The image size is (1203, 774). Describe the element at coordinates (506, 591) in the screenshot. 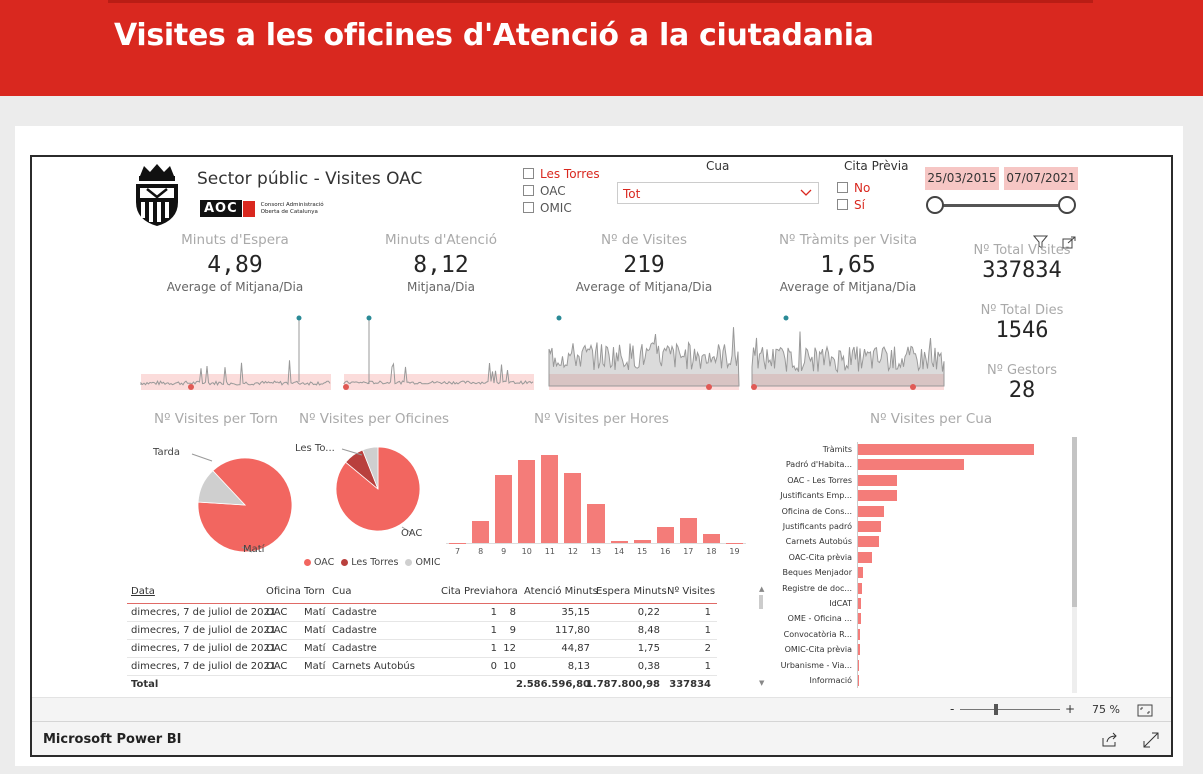

I see `col-hora: hora` at that location.